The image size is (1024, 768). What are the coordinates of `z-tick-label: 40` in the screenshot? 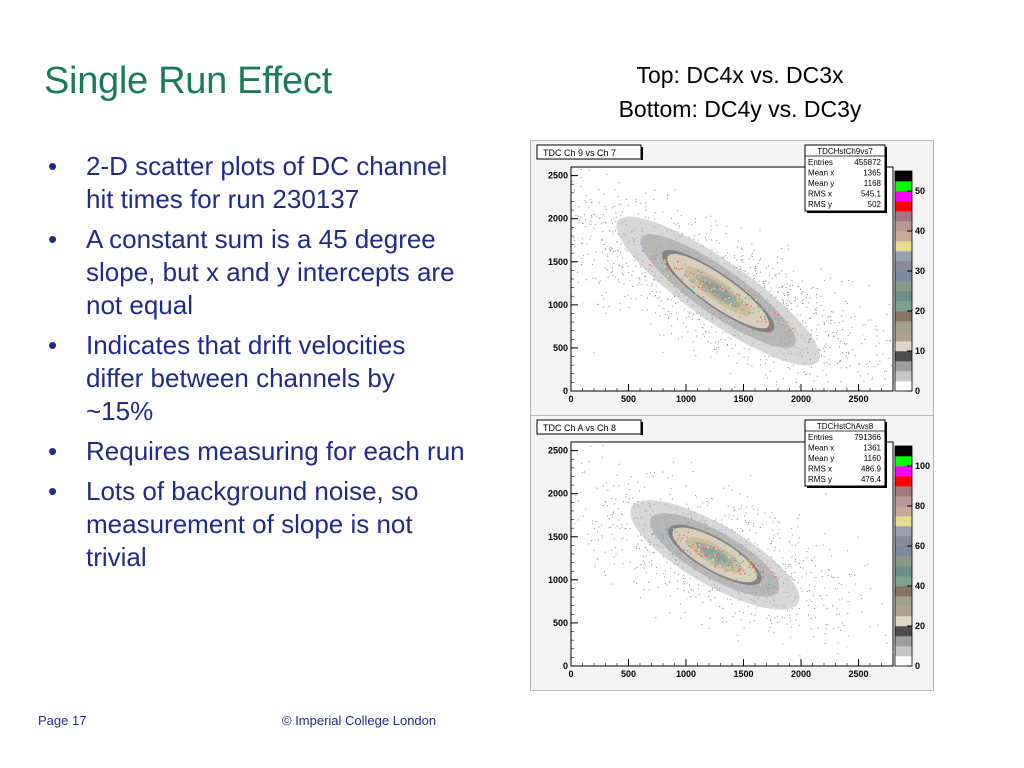 It's located at (920, 231).